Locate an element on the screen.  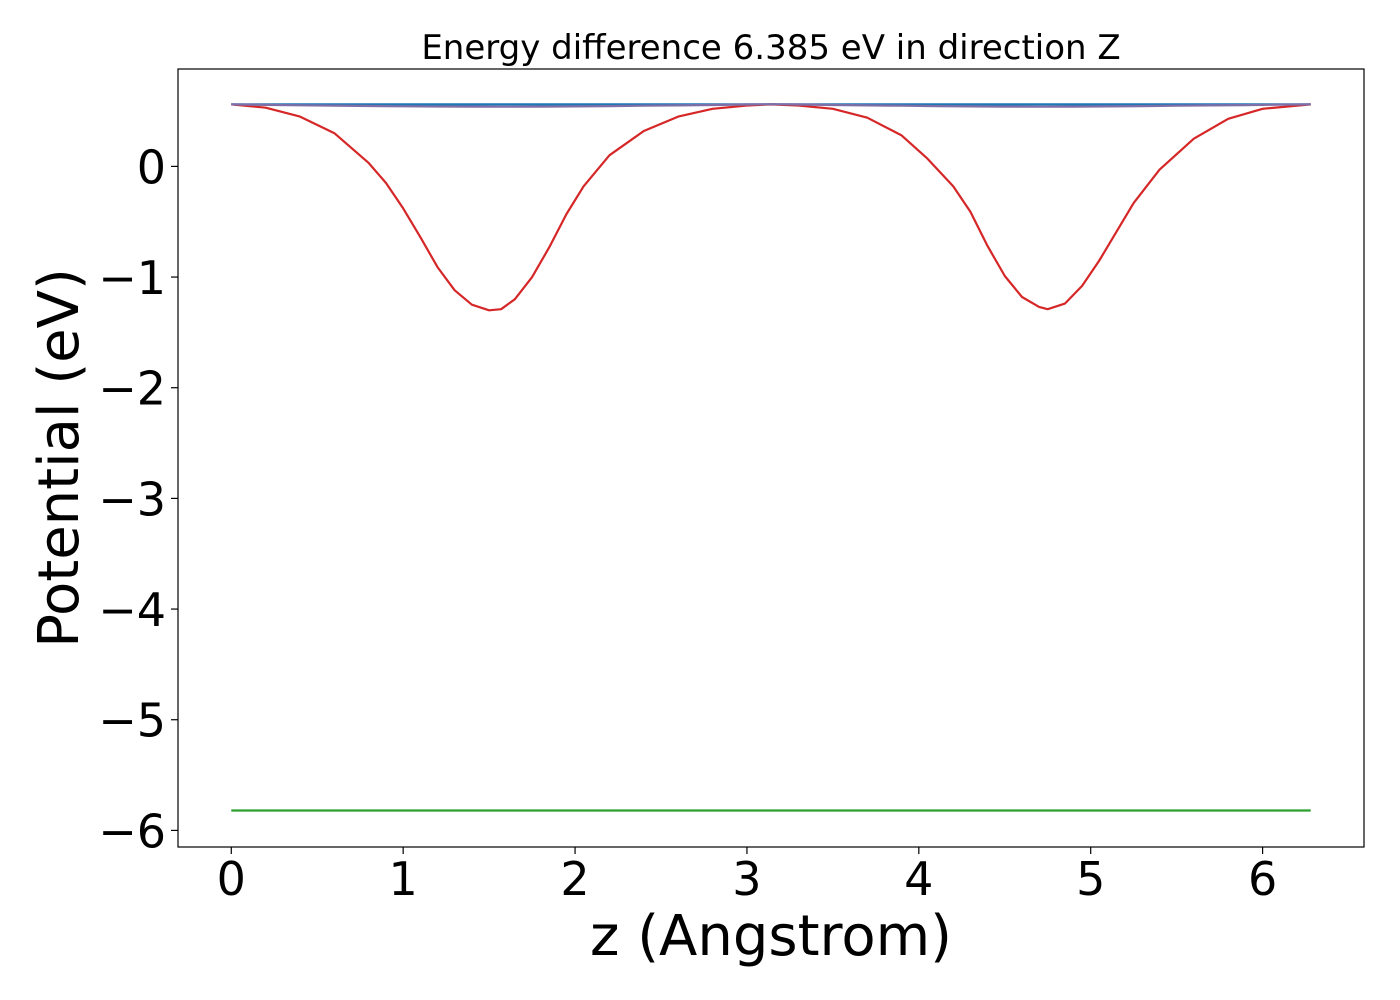
y-tick-label: −1 is located at coordinates (132, 278).